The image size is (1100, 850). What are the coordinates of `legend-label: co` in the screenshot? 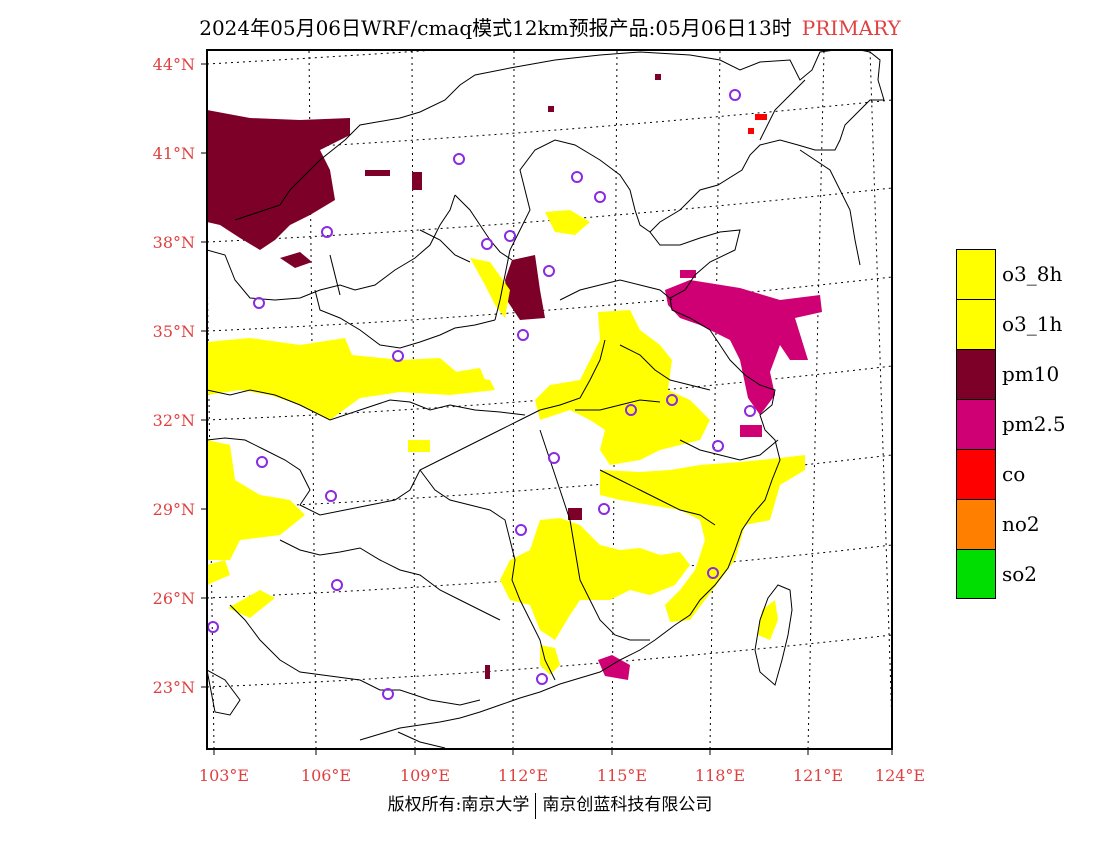 It's located at (1014, 474).